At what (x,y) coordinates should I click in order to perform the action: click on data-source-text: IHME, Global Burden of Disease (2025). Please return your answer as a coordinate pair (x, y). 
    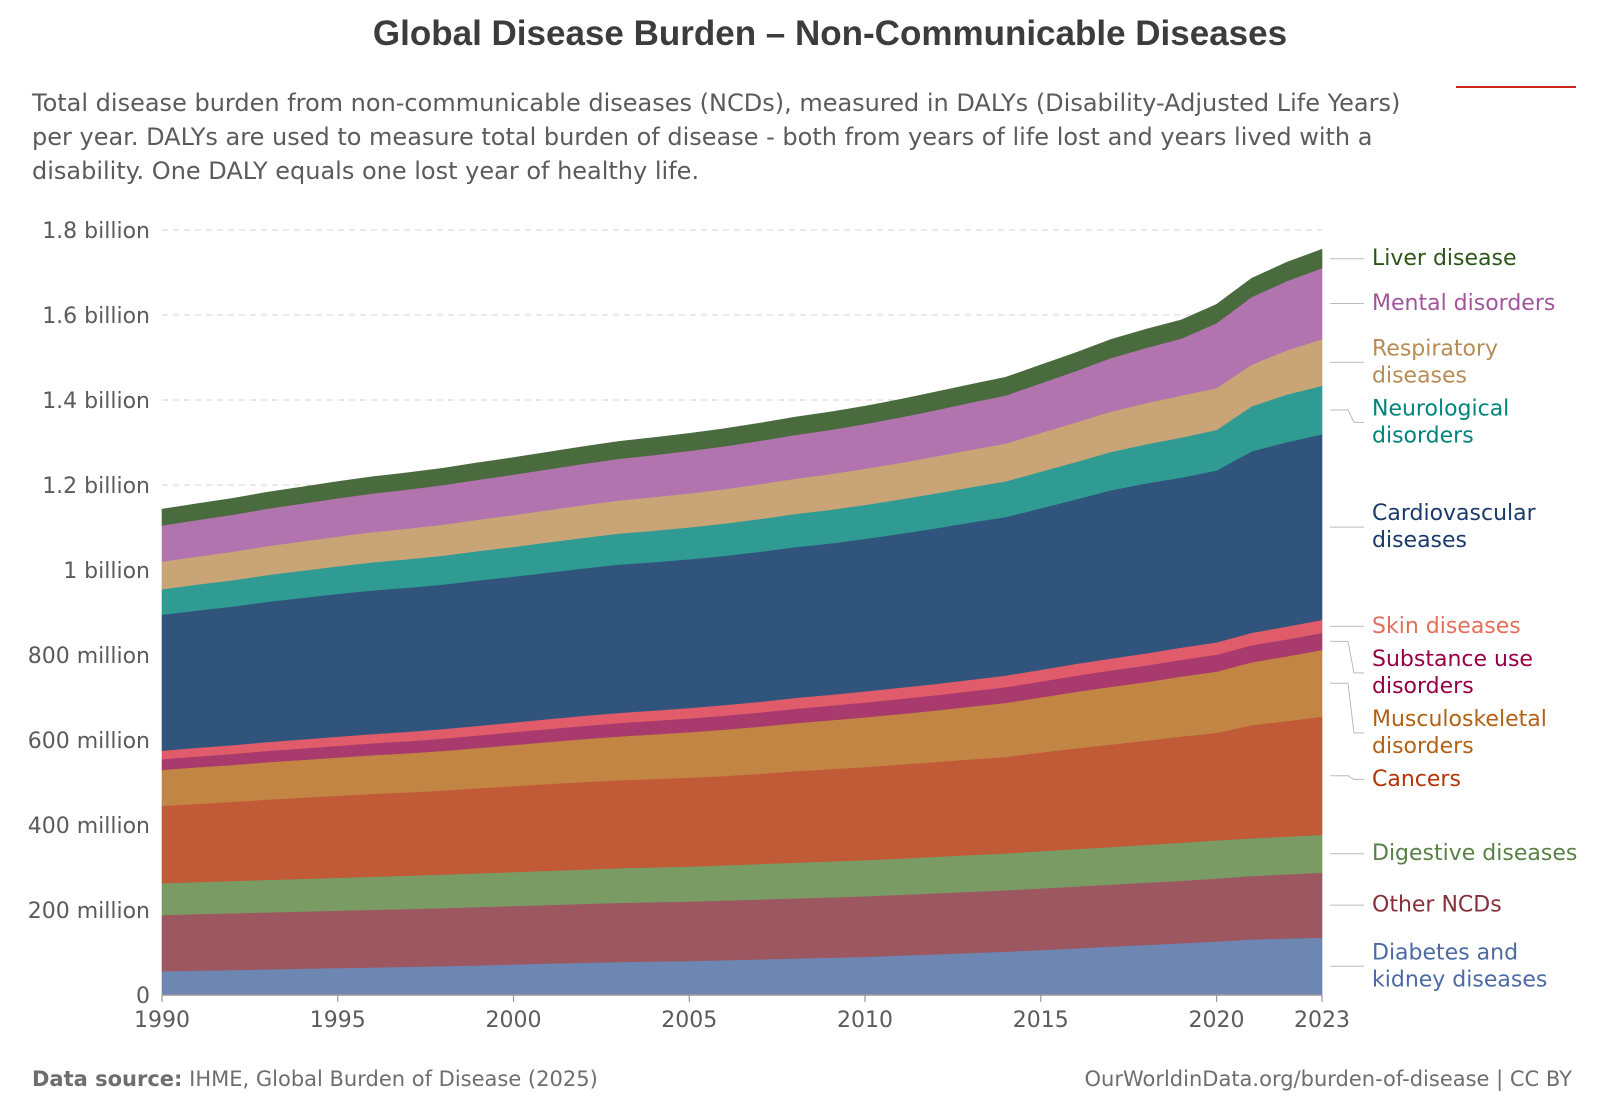
    Looking at the image, I should click on (393, 1079).